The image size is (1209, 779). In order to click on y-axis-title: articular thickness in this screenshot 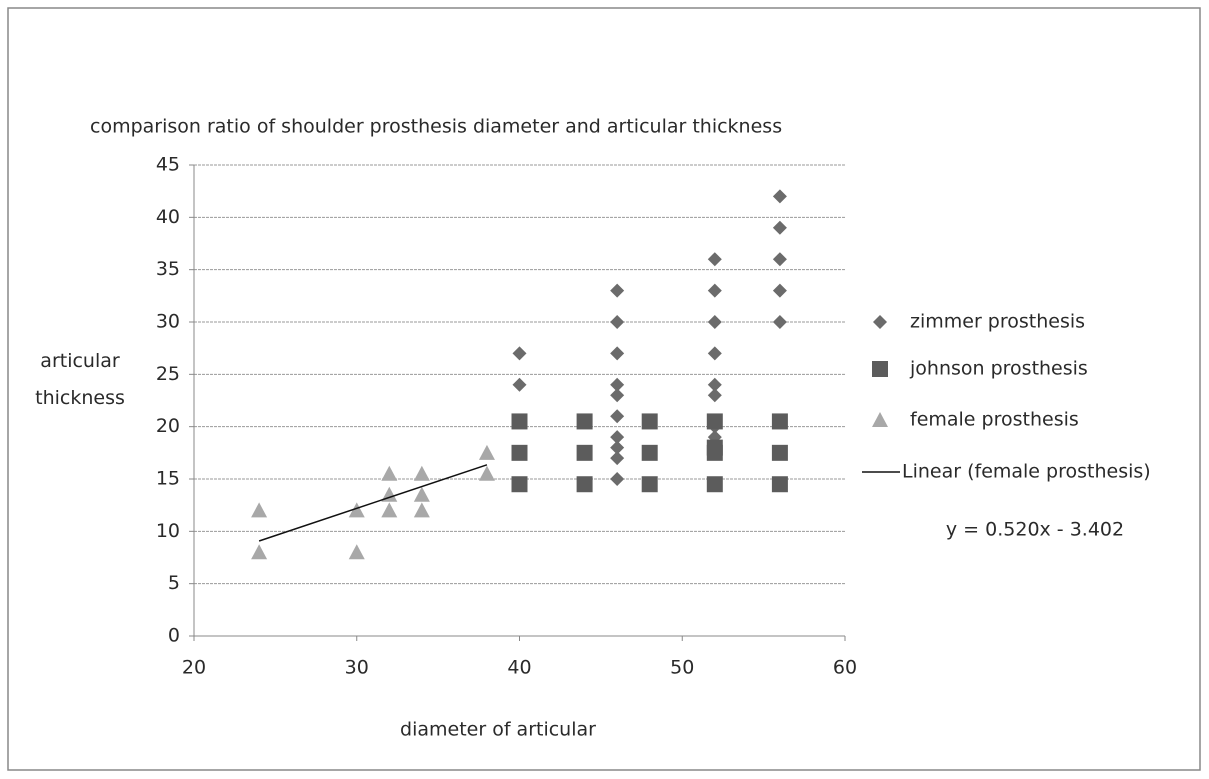, I will do `click(80, 379)`.